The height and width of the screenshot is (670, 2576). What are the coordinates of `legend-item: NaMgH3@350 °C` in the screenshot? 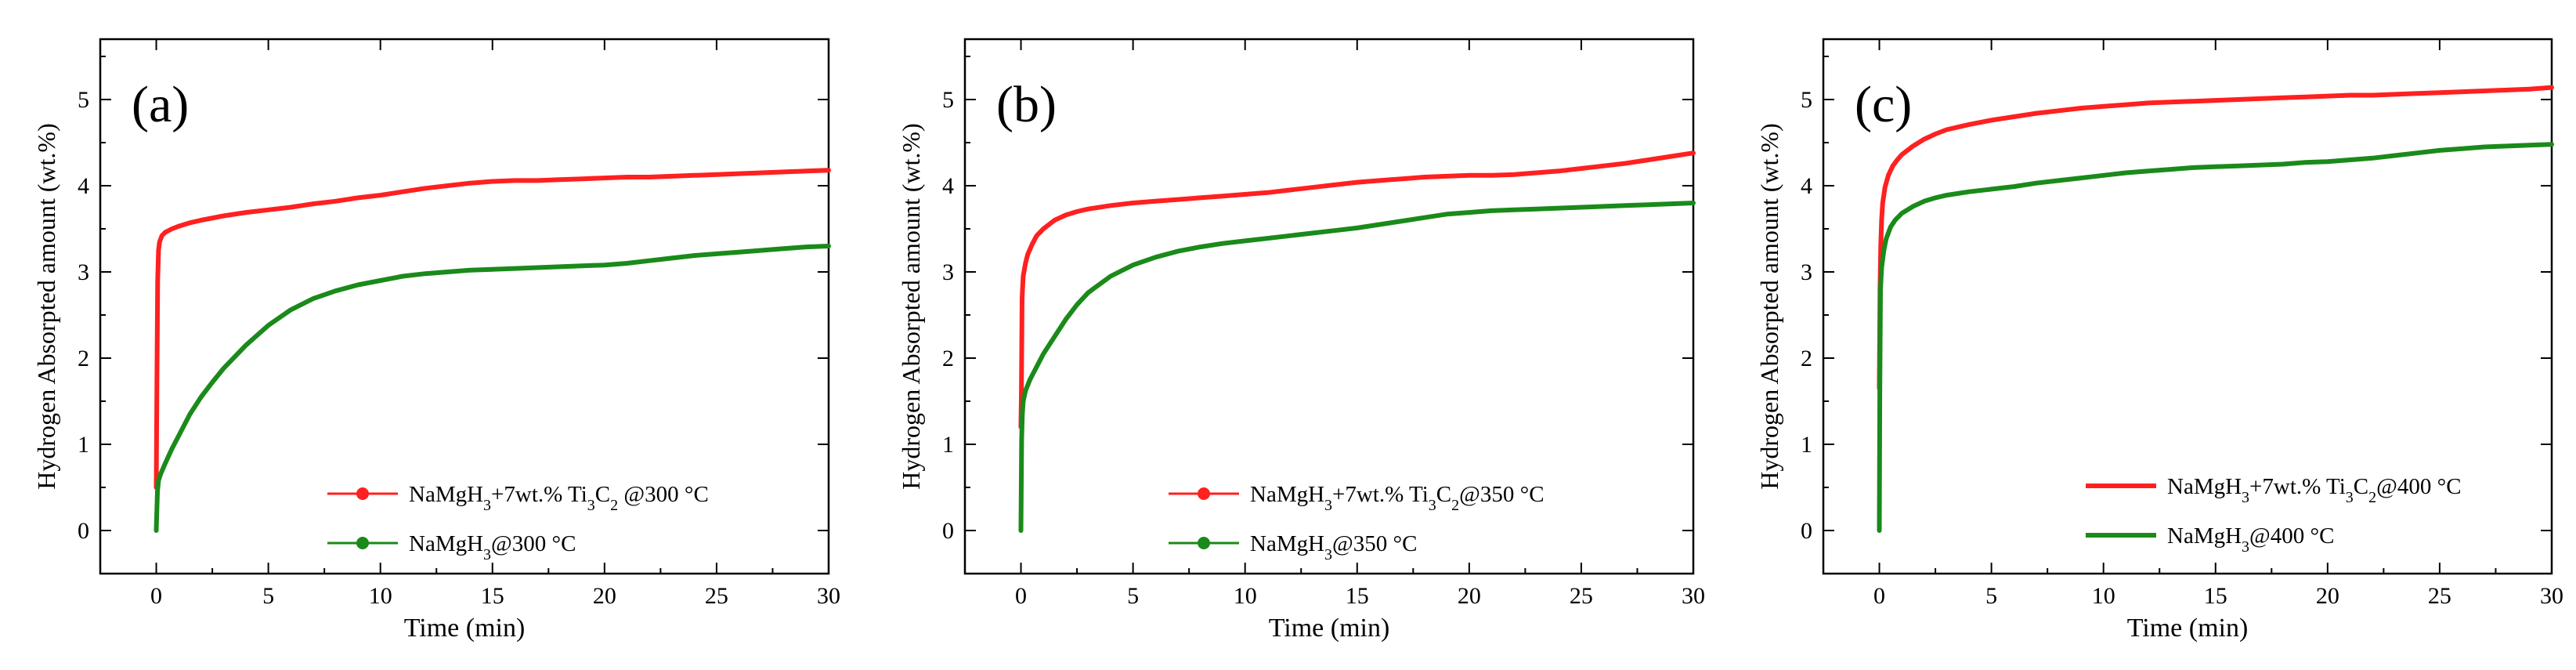 It's located at (1293, 547).